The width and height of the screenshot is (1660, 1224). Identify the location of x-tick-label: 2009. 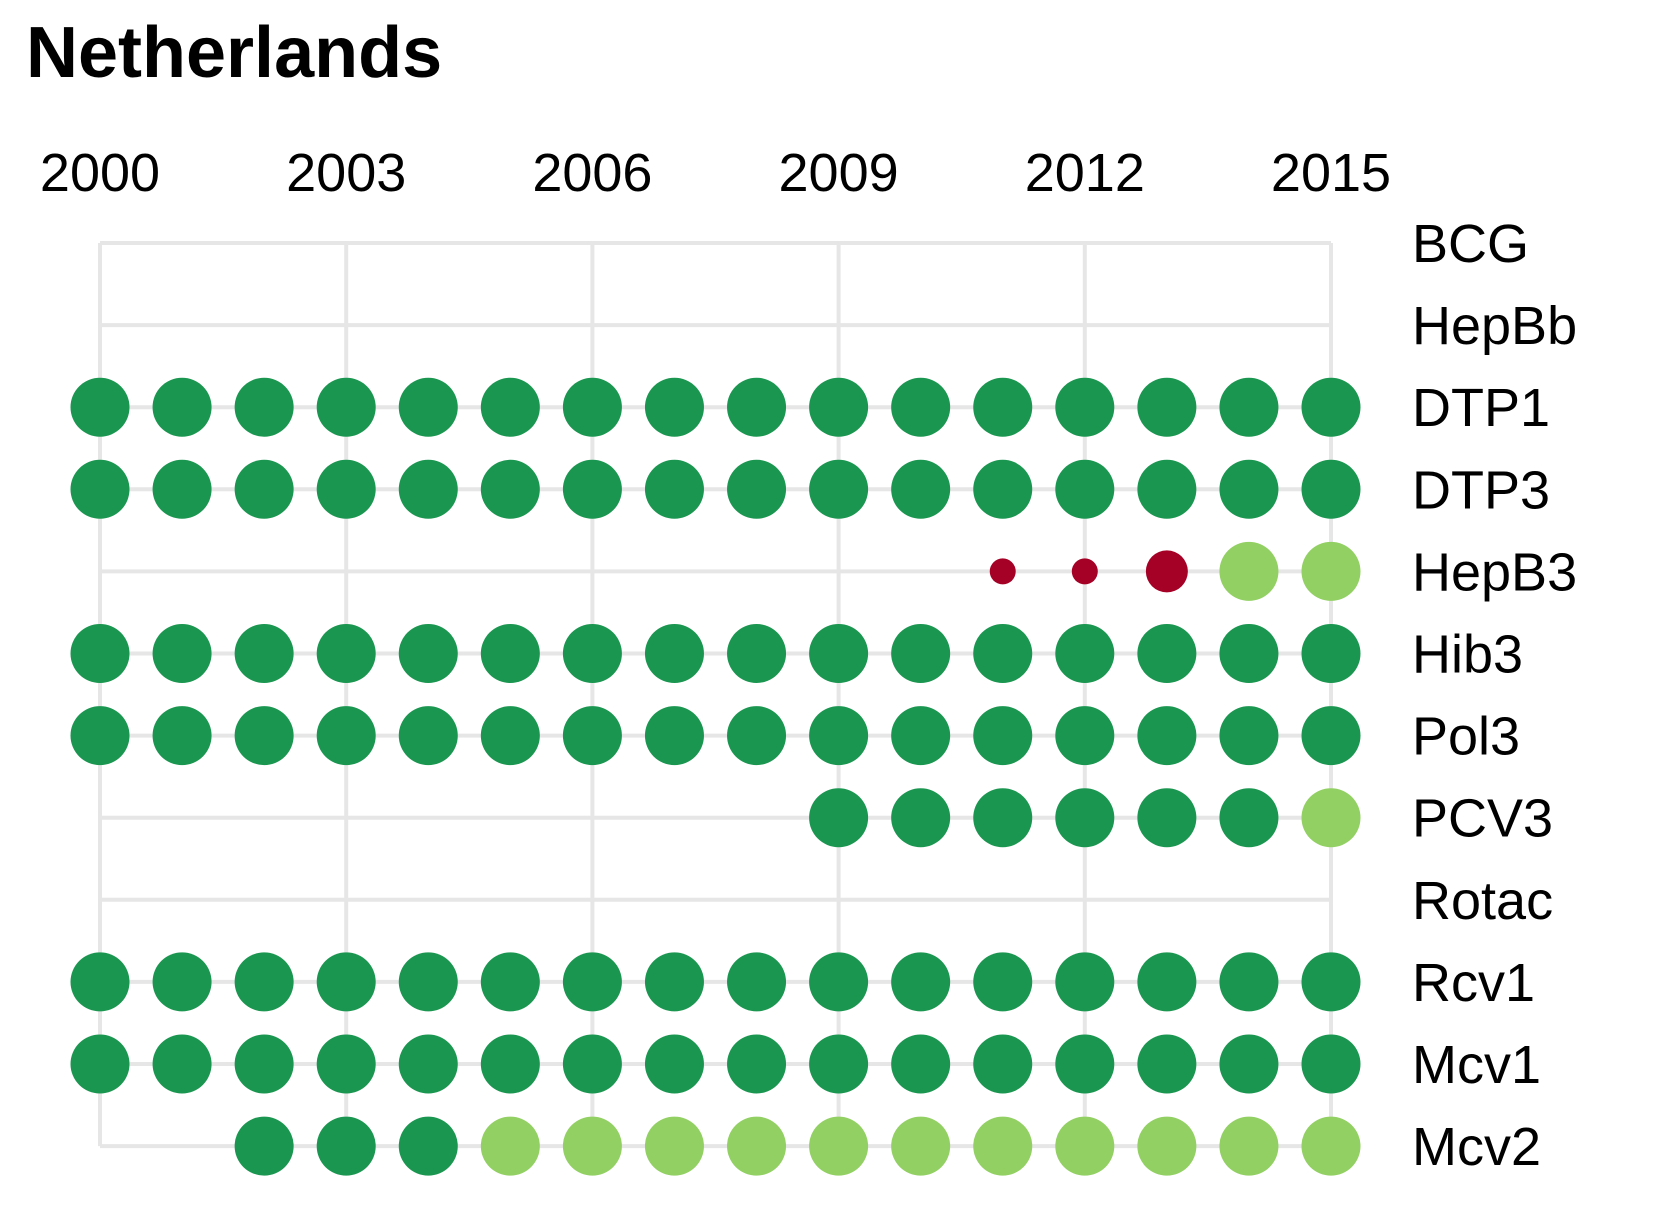
(839, 173).